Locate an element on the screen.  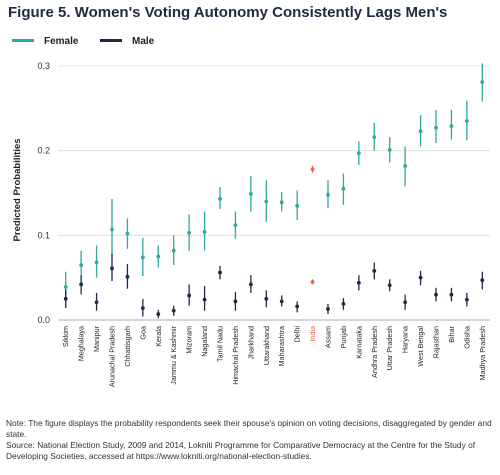
y-axis: 0.0 0.1 0.2 0.3 is located at coordinates (43, 193).